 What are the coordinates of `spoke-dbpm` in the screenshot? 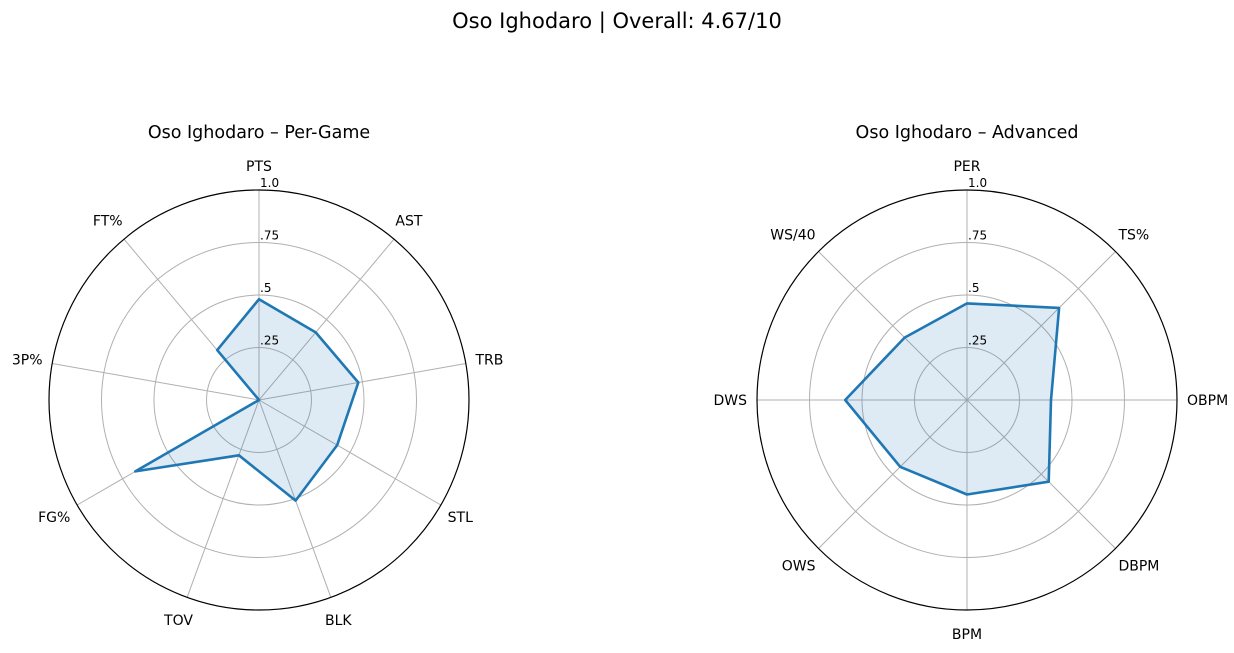 It's located at (1041, 474).